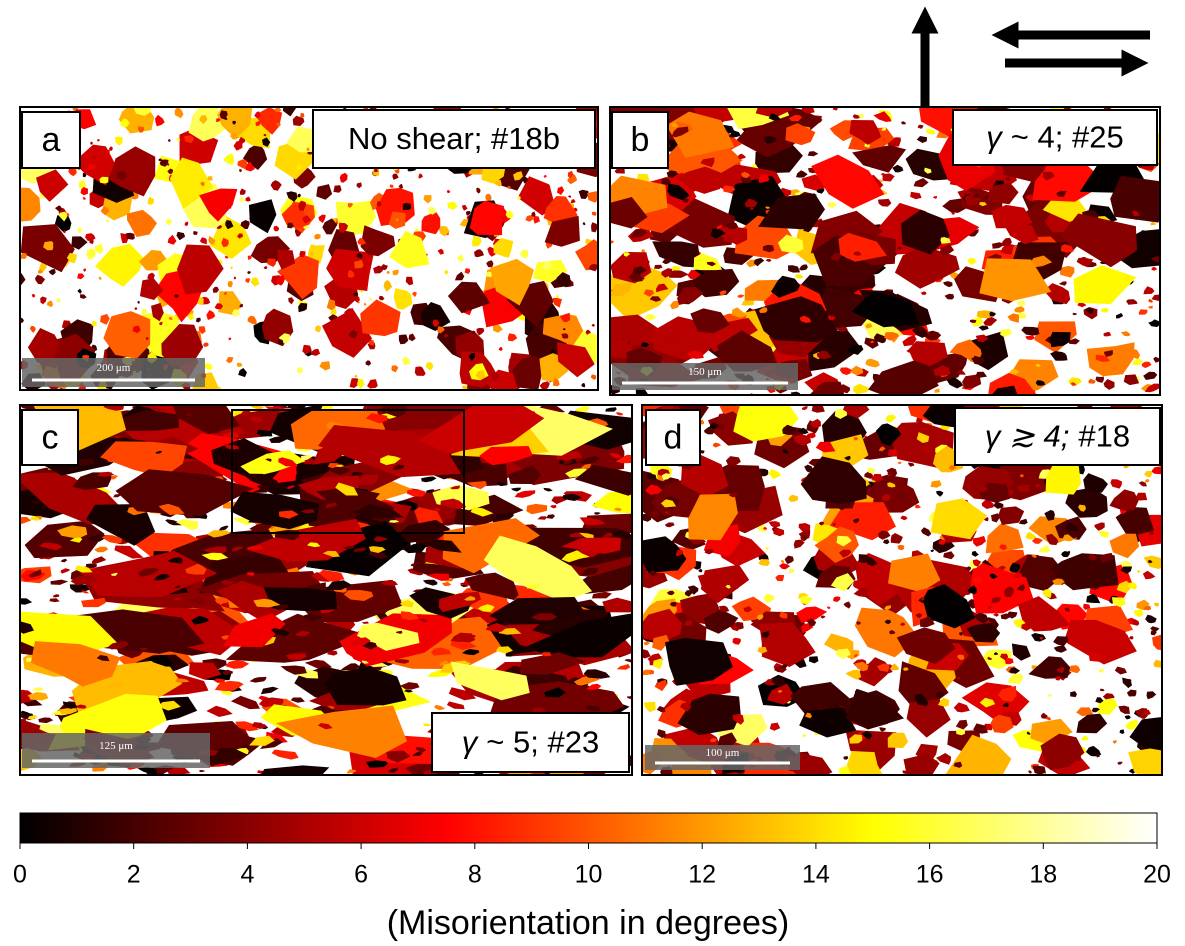 The width and height of the screenshot is (1185, 946). I want to click on colorbar, so click(588, 828).